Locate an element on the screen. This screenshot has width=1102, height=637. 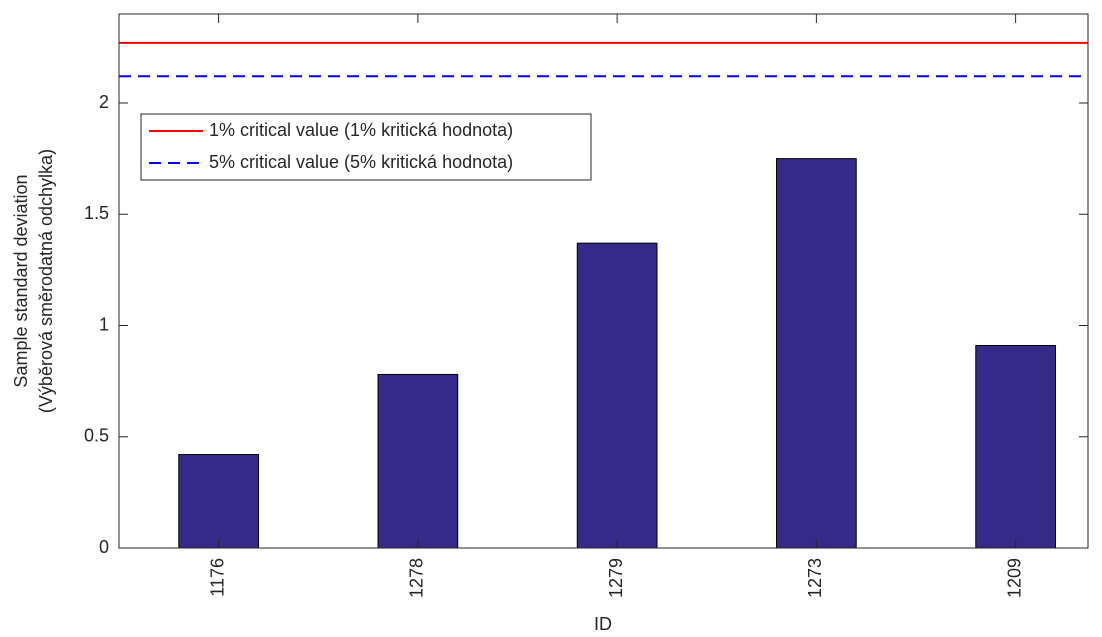
x-tick-label: 1278 is located at coordinates (417, 578).